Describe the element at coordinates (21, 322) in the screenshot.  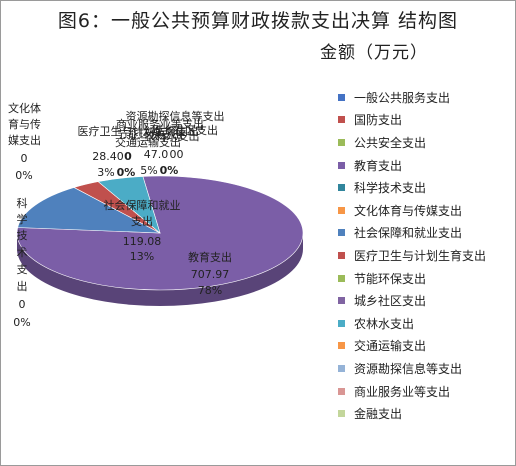
I see `label-science-pct: 0%` at that location.